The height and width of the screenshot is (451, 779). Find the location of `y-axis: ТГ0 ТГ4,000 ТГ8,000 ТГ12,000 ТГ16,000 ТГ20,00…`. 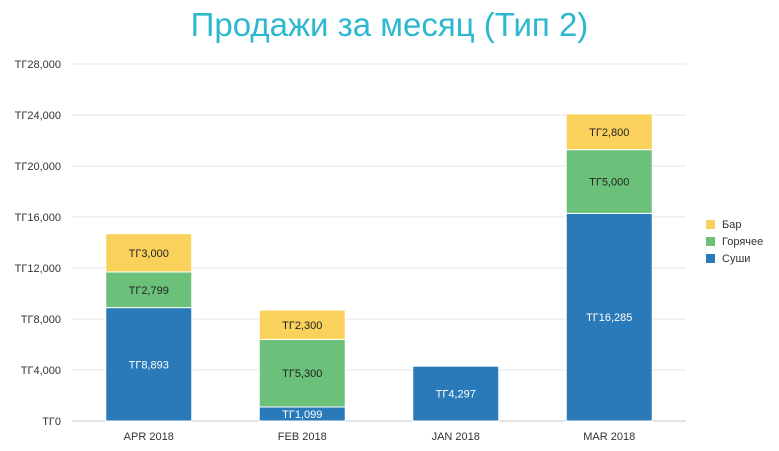

y-axis: ТГ0 ТГ4,000 ТГ8,000 ТГ12,000 ТГ16,000 ТГ20,00… is located at coordinates (38, 243).